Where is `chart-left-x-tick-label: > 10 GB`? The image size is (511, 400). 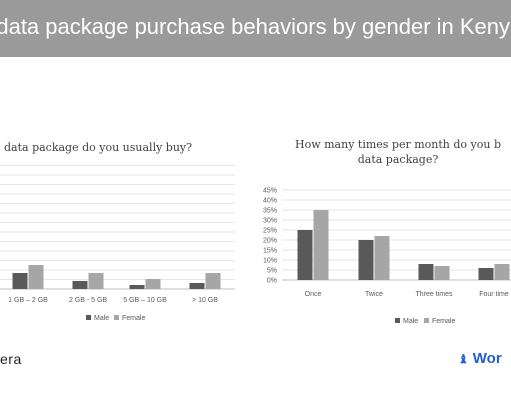 chart-left-x-tick-label: > 10 GB is located at coordinates (205, 300).